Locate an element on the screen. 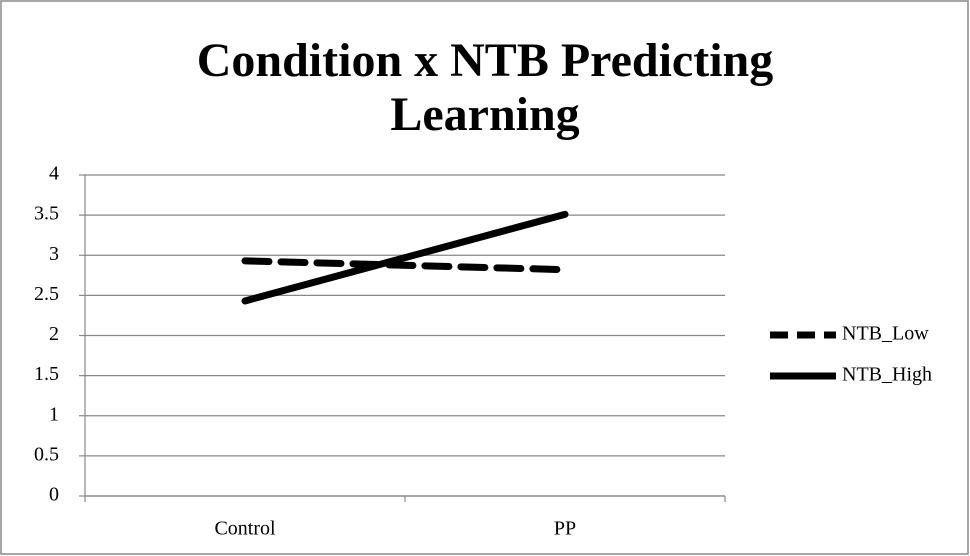 The width and height of the screenshot is (970, 556). x-tick-label: Control is located at coordinates (245, 529).